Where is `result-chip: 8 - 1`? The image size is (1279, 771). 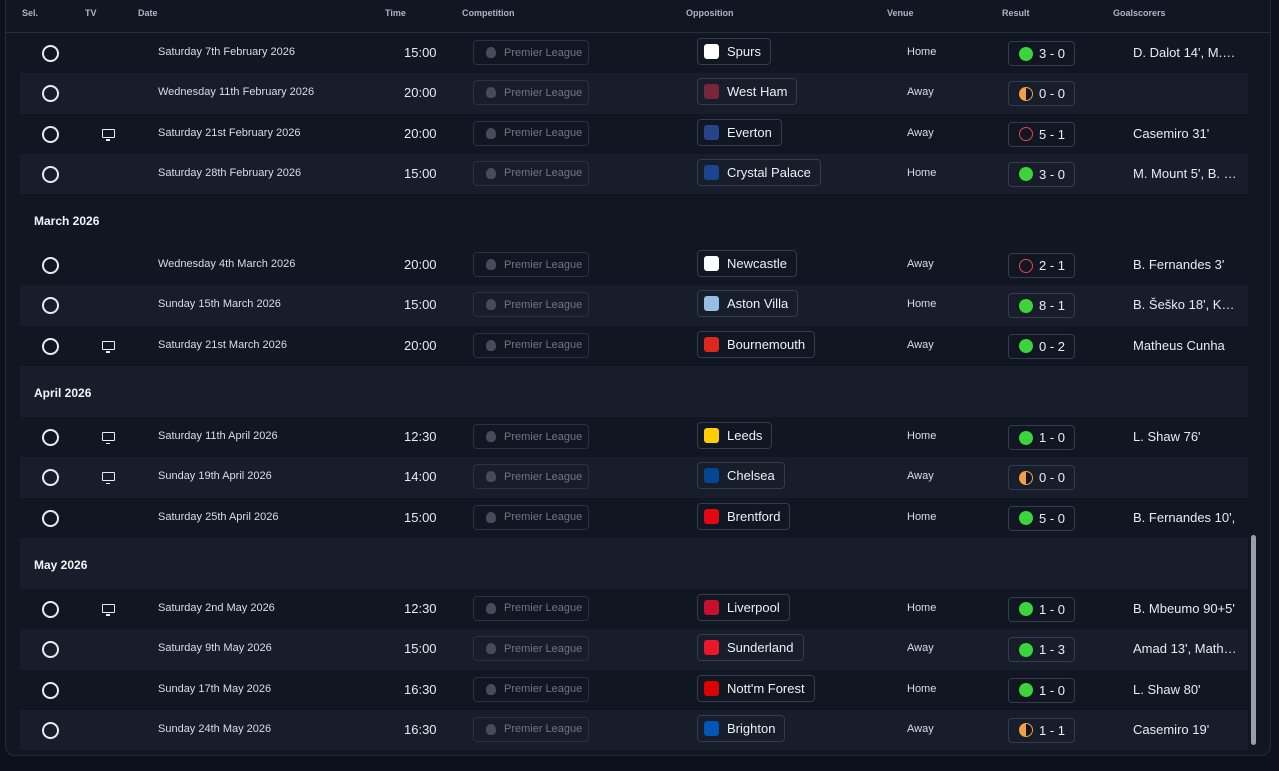
result-chip: 8 - 1 is located at coordinates (1042, 306).